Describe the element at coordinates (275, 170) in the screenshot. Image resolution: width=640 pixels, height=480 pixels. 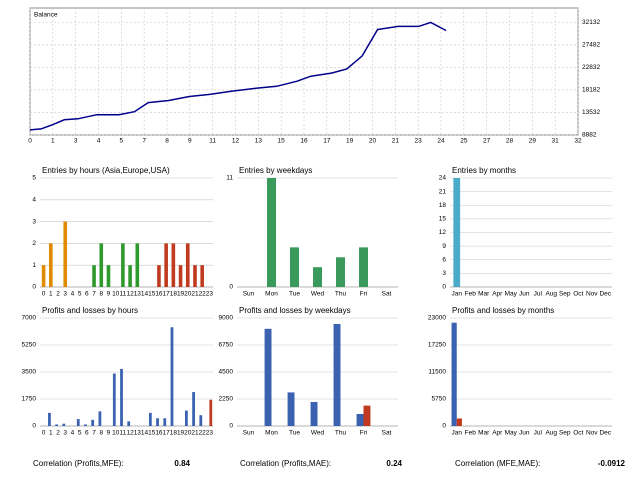
I see `chart-title: Entries by weekdays` at that location.